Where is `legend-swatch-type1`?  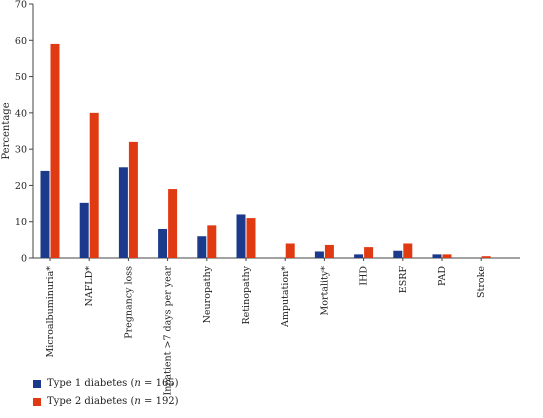 legend-swatch-type1 is located at coordinates (37, 383).